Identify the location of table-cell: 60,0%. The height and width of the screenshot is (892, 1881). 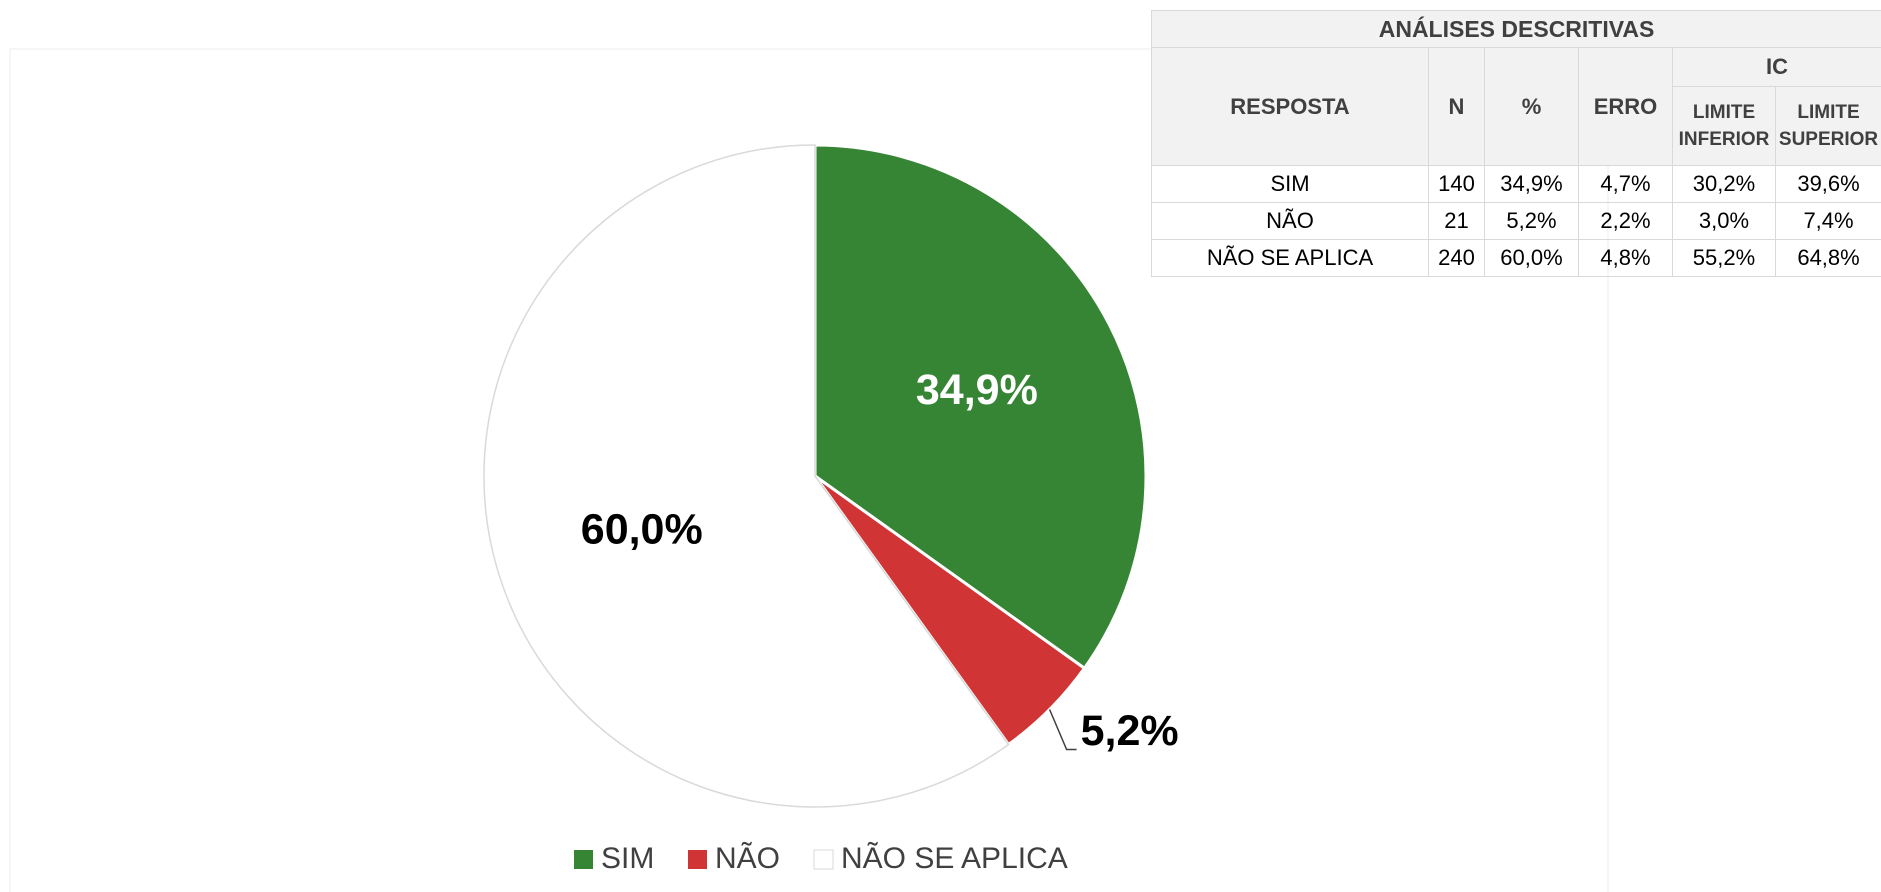
(1531, 258).